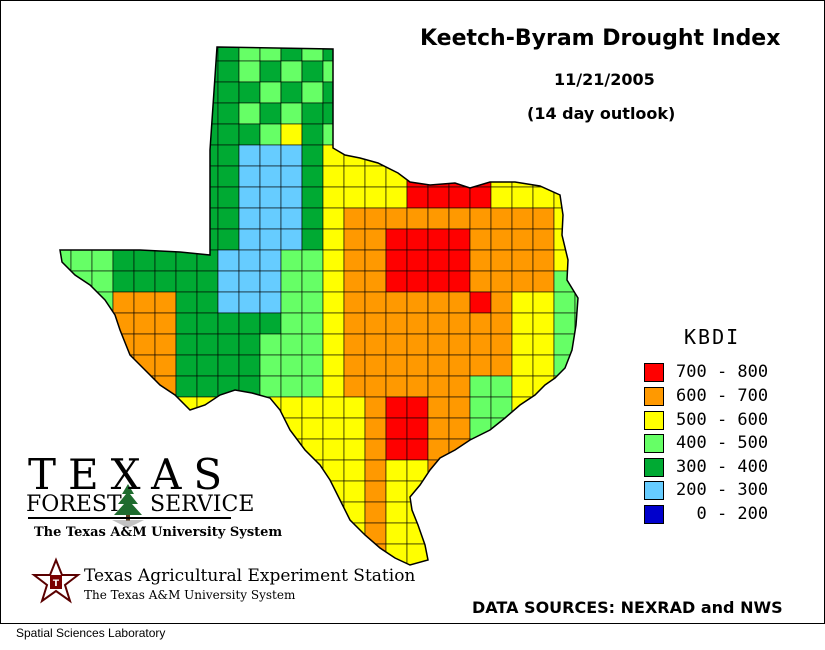 The height and width of the screenshot is (650, 825). I want to click on tfs-logo-forest: FOREST, so click(74, 504).